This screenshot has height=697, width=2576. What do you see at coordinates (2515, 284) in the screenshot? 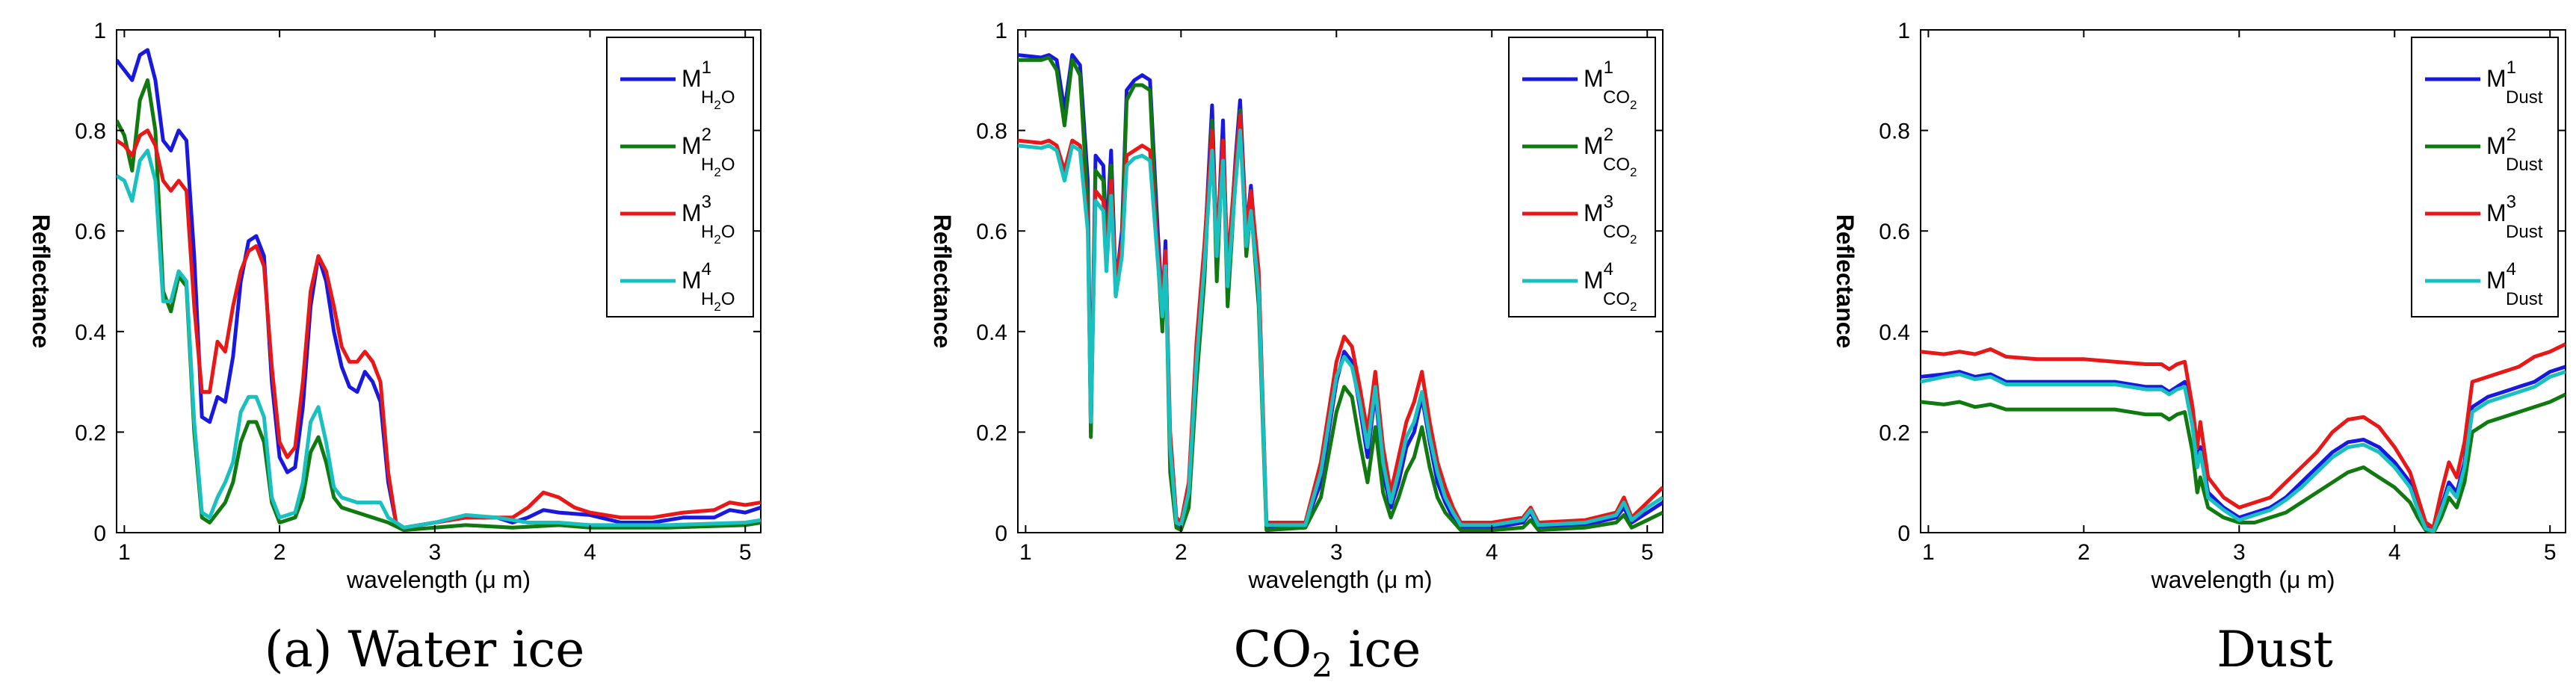
I see `legend-label: M4 Dust` at bounding box center [2515, 284].